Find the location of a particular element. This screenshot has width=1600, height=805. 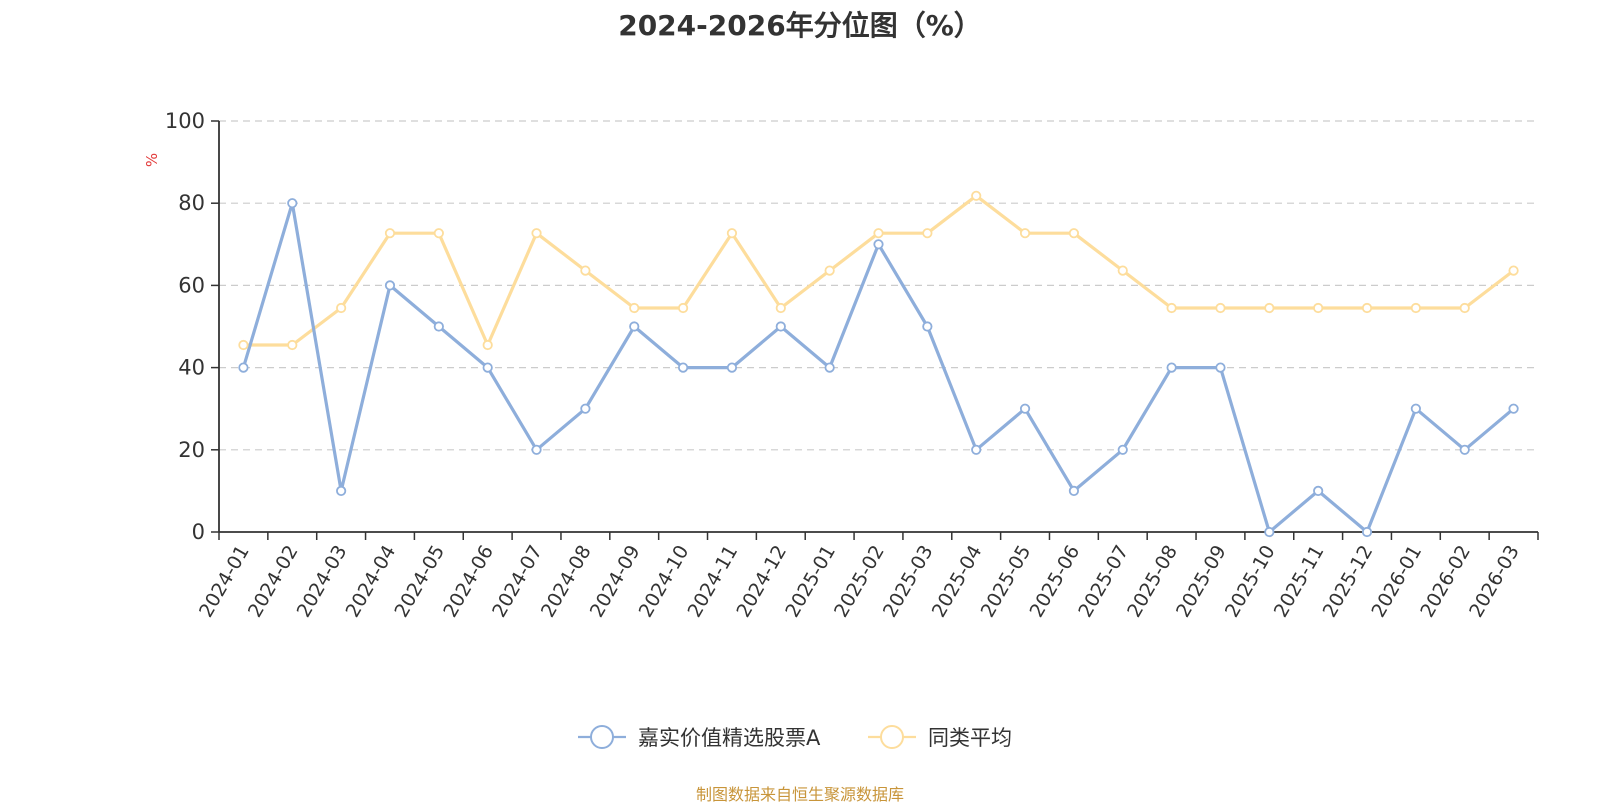

y-tick-label: 40 is located at coordinates (191, 368).